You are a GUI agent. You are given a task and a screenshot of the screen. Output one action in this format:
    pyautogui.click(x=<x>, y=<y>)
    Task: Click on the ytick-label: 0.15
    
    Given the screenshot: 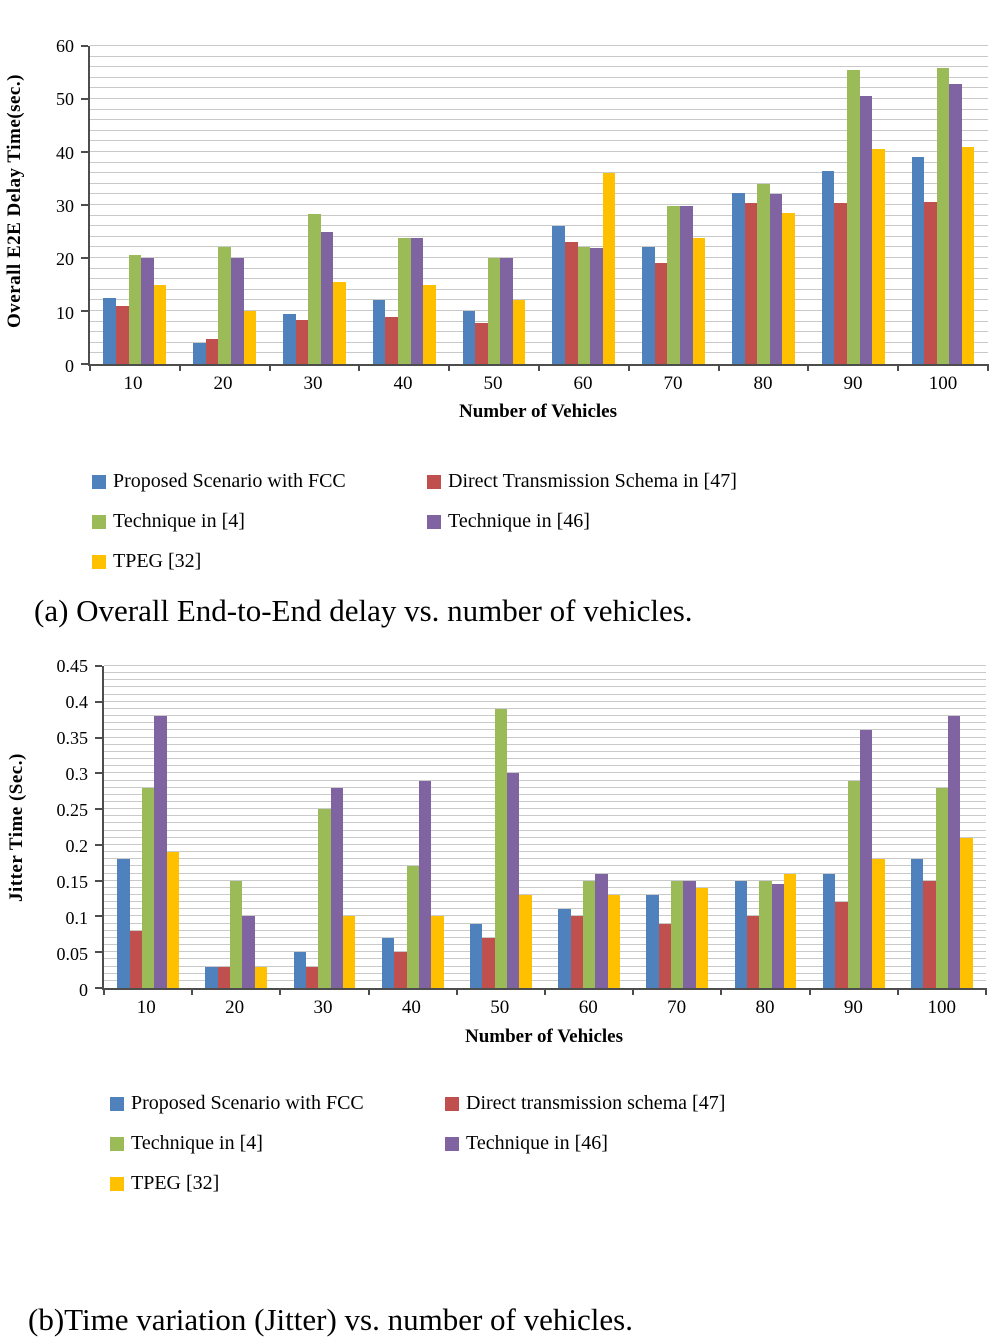 What is the action you would take?
    pyautogui.click(x=72, y=882)
    